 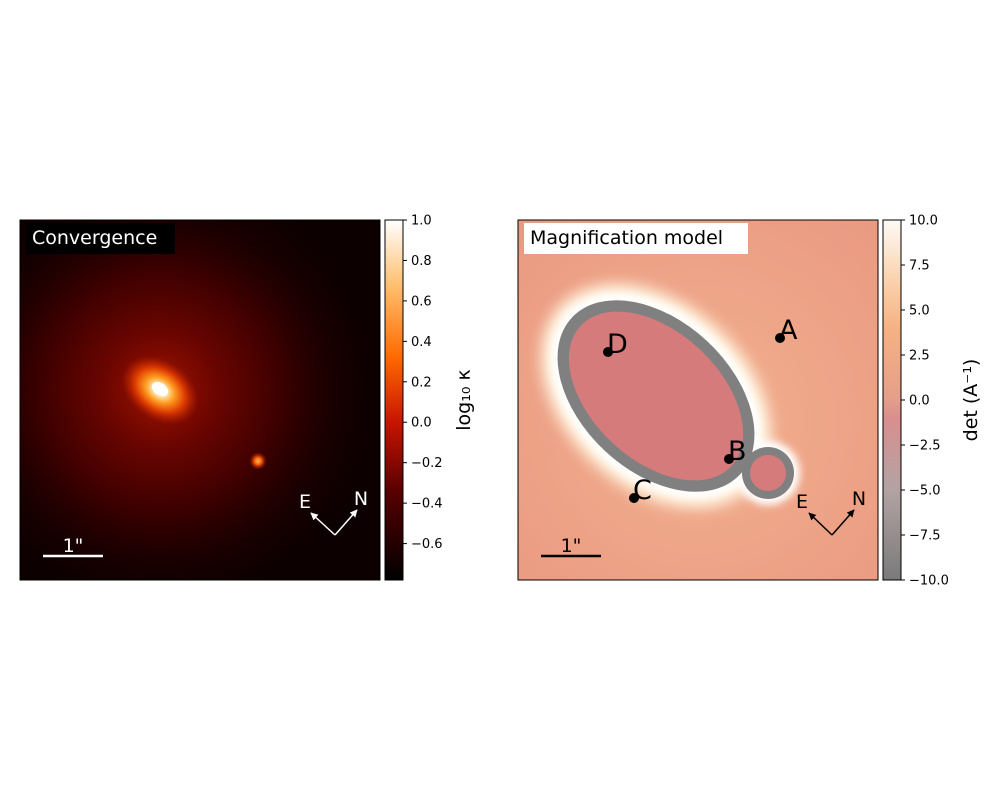 I want to click on magnification-colorbar-gradient, so click(x=892, y=400).